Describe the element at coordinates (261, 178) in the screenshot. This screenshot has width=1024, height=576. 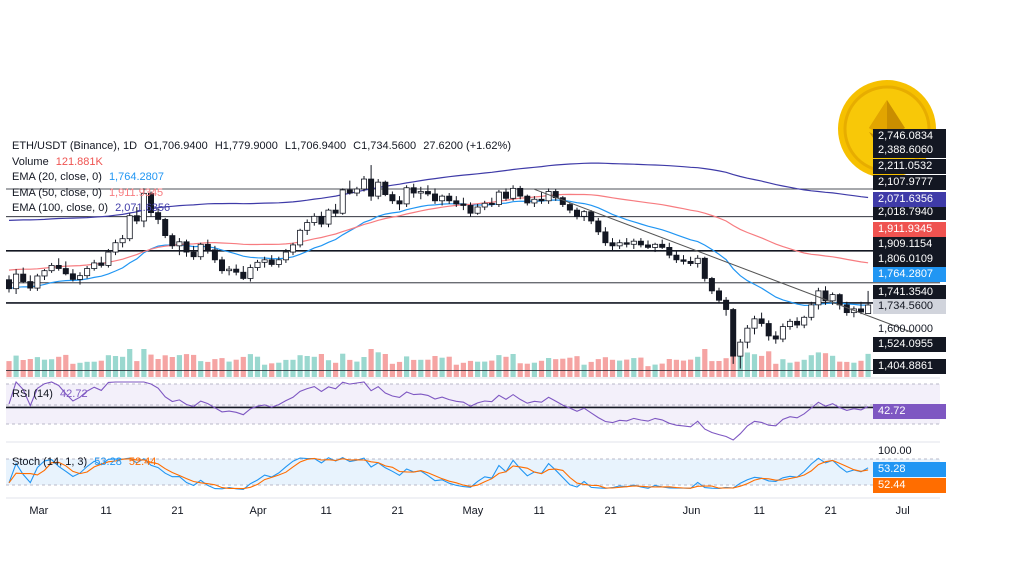
I see `ema20-legend: EMA (20, close, 0) 1,764.2807` at that location.